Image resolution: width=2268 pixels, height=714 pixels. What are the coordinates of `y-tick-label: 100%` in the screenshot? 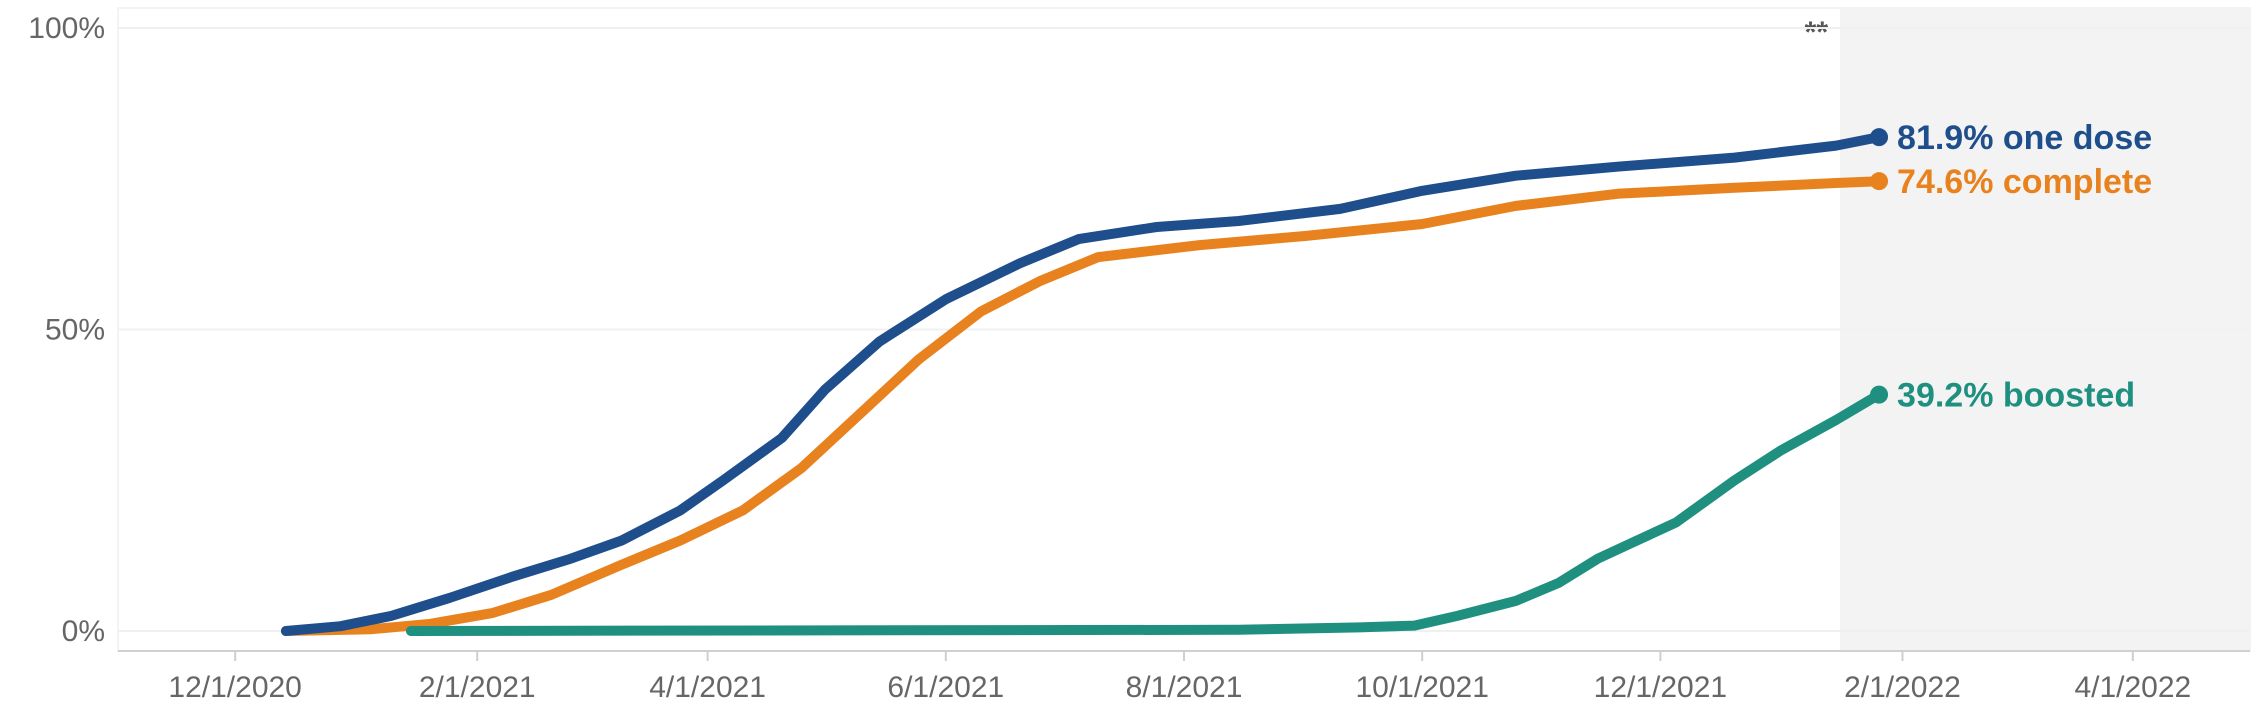 It's located at (66, 28).